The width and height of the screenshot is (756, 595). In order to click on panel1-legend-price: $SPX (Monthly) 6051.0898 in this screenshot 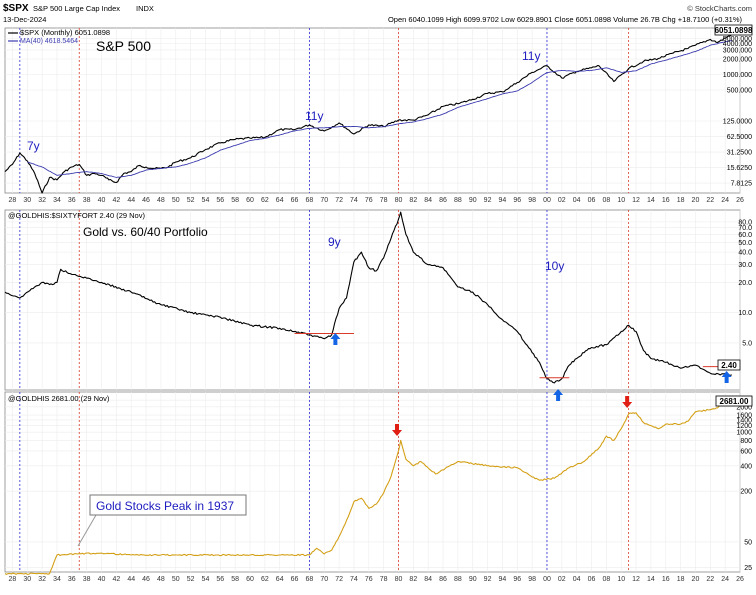, I will do `click(65, 32)`.